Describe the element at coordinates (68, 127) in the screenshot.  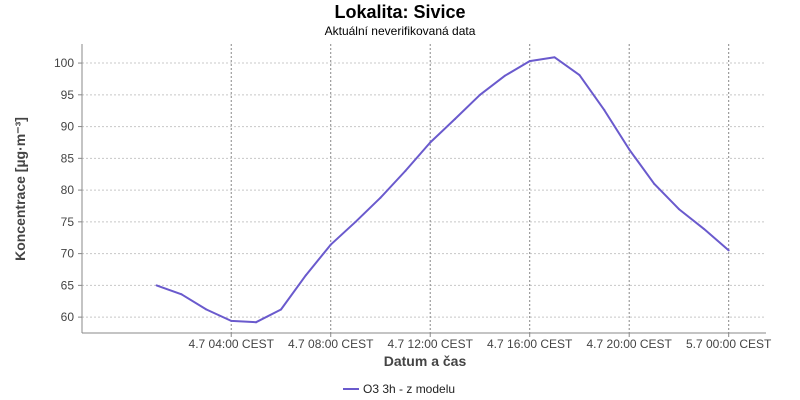
I see `y-tick-label: 90` at that location.